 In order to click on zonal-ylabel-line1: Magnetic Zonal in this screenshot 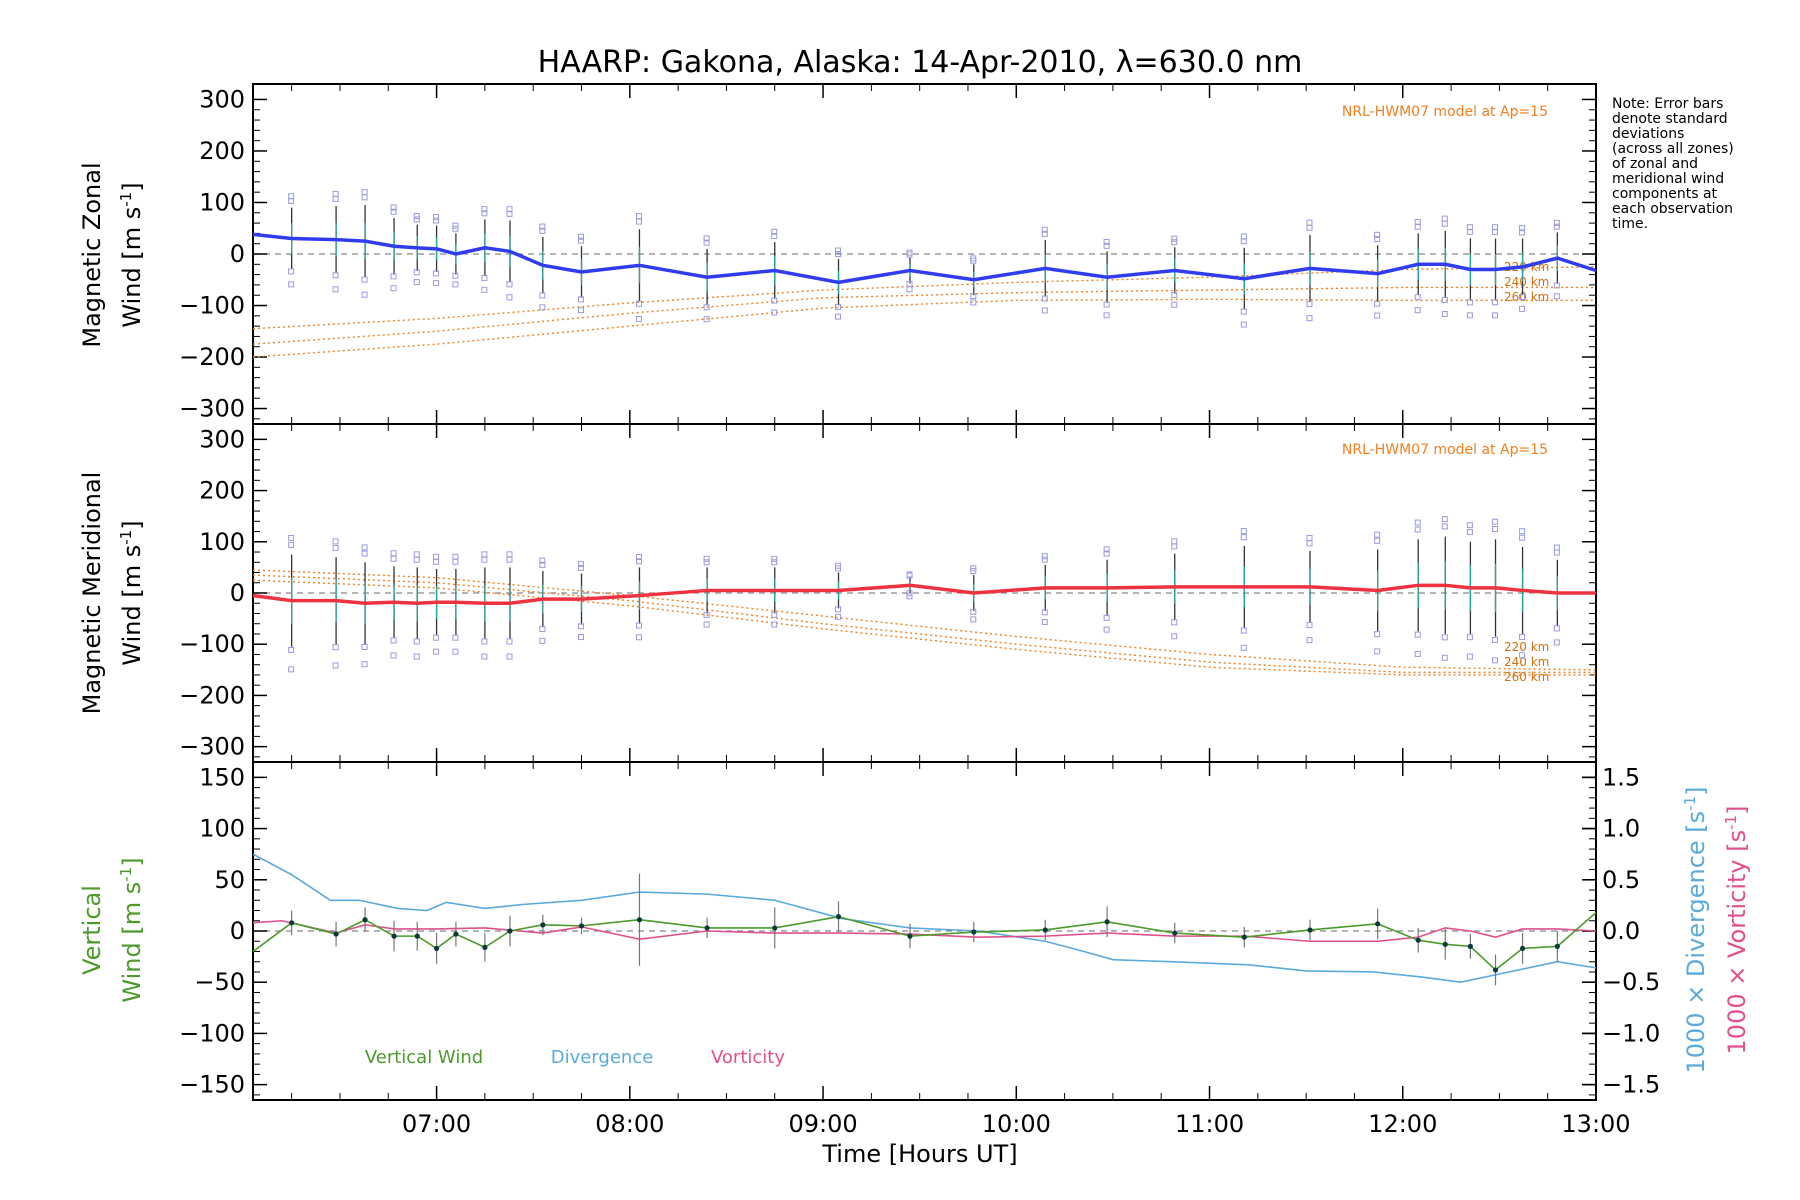, I will do `click(92, 254)`.